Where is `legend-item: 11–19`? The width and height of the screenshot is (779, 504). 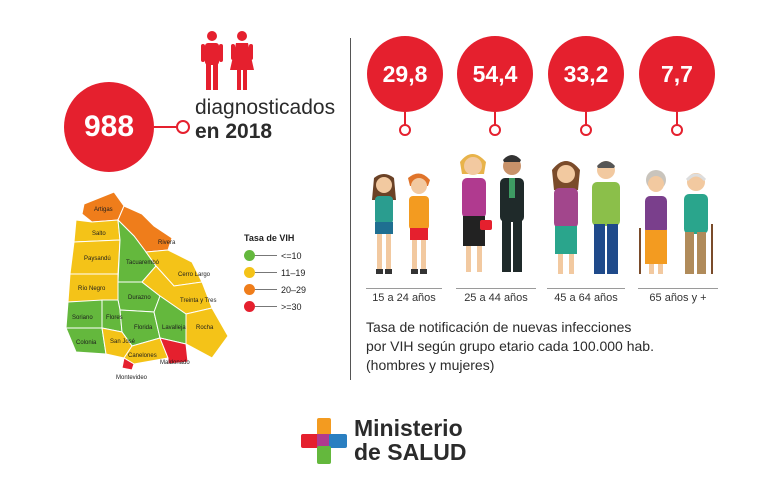 legend-item: 11–19 is located at coordinates (274, 272).